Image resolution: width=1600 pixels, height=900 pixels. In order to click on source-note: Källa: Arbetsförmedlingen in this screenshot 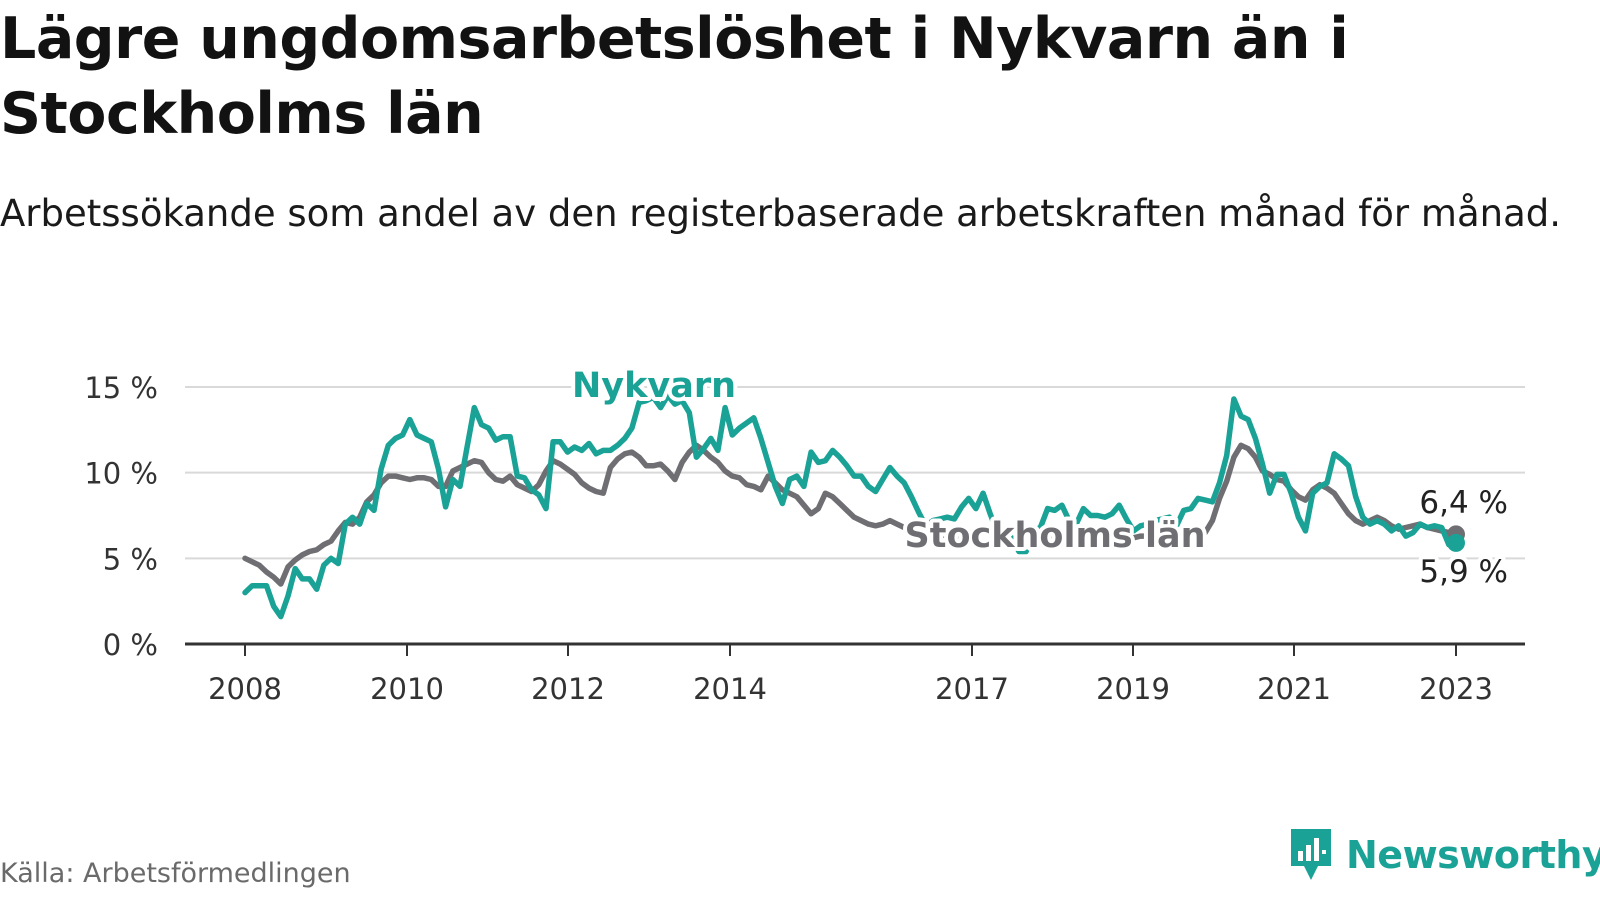, I will do `click(175, 873)`.